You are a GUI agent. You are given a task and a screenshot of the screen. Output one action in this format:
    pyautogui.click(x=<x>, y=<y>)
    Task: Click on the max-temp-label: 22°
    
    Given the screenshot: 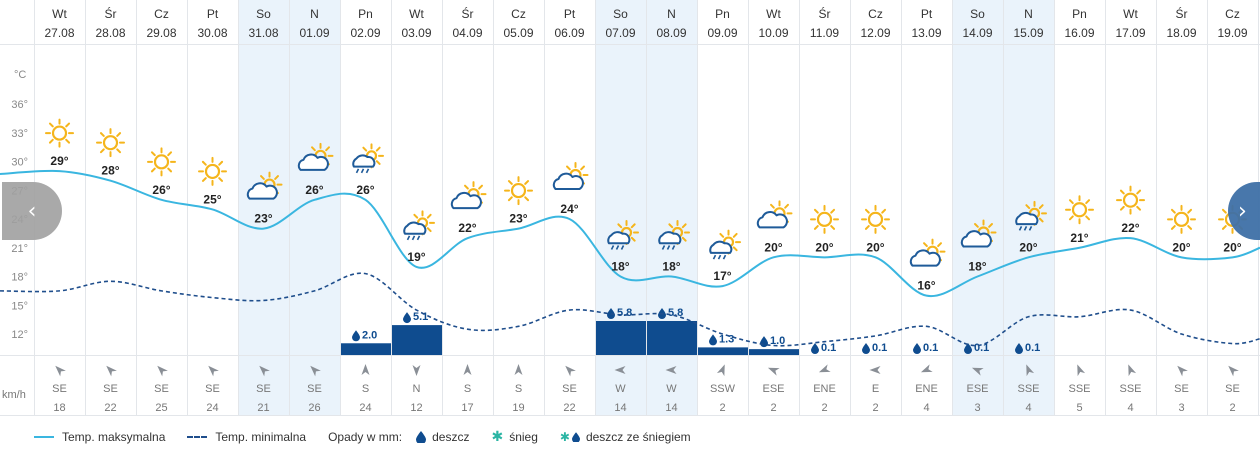 What is the action you would take?
    pyautogui.click(x=1130, y=228)
    